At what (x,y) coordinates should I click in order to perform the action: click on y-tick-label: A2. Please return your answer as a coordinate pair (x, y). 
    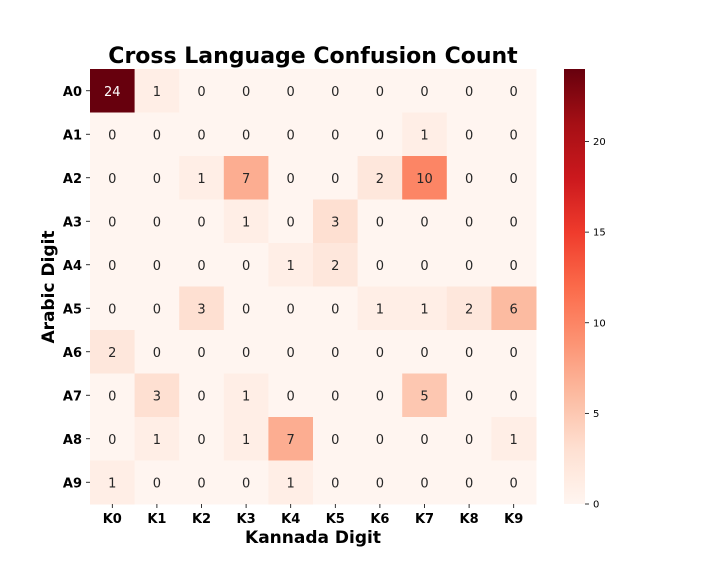
    Looking at the image, I should click on (72, 179).